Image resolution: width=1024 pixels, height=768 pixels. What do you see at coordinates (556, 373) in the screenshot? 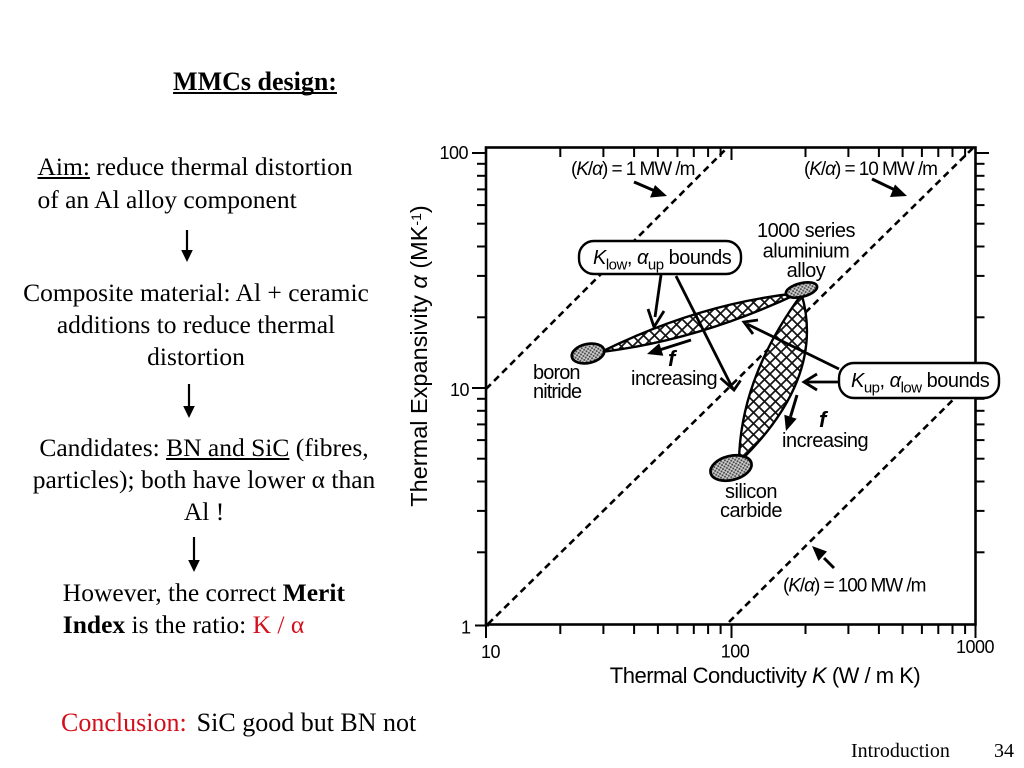
I see `svg-text: boron` at bounding box center [556, 373].